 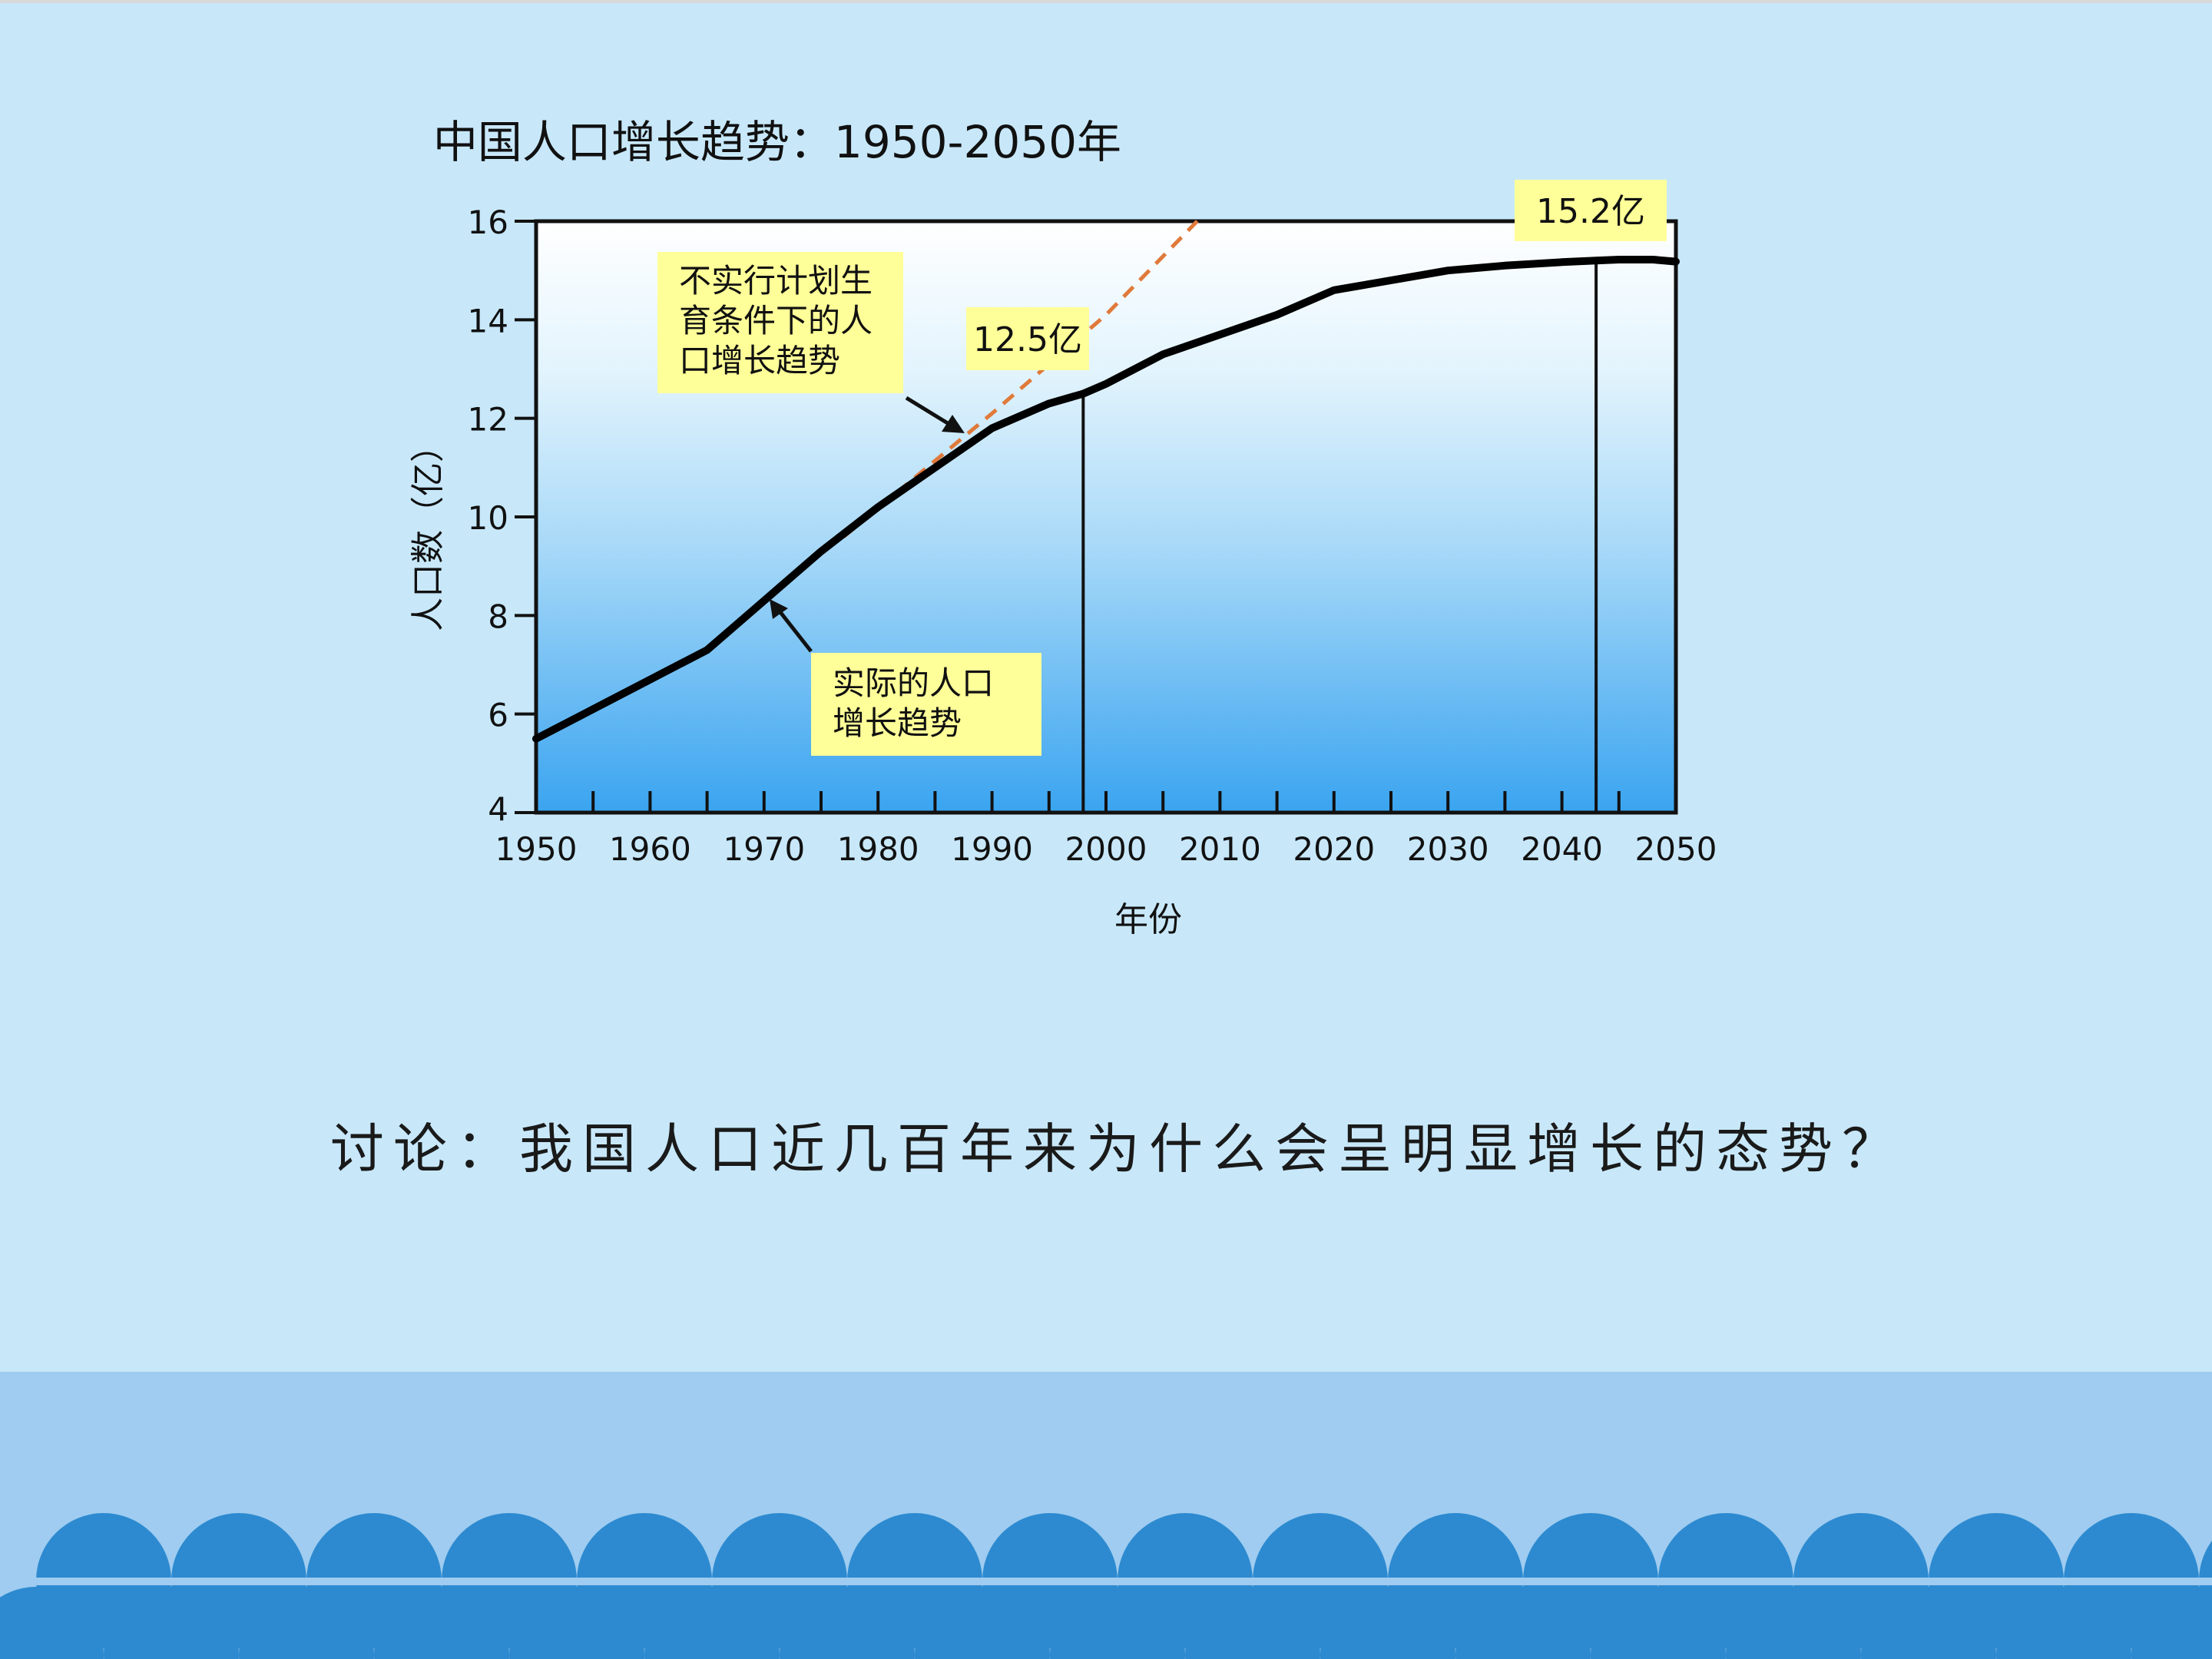 What do you see at coordinates (779, 609) in the screenshot?
I see `arrow-actual-head` at bounding box center [779, 609].